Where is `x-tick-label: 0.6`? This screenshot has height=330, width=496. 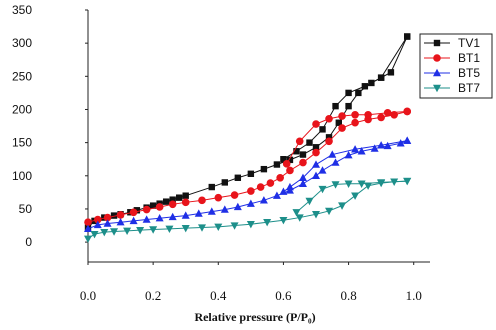 x-tick-label: 0.6 is located at coordinates (283, 295).